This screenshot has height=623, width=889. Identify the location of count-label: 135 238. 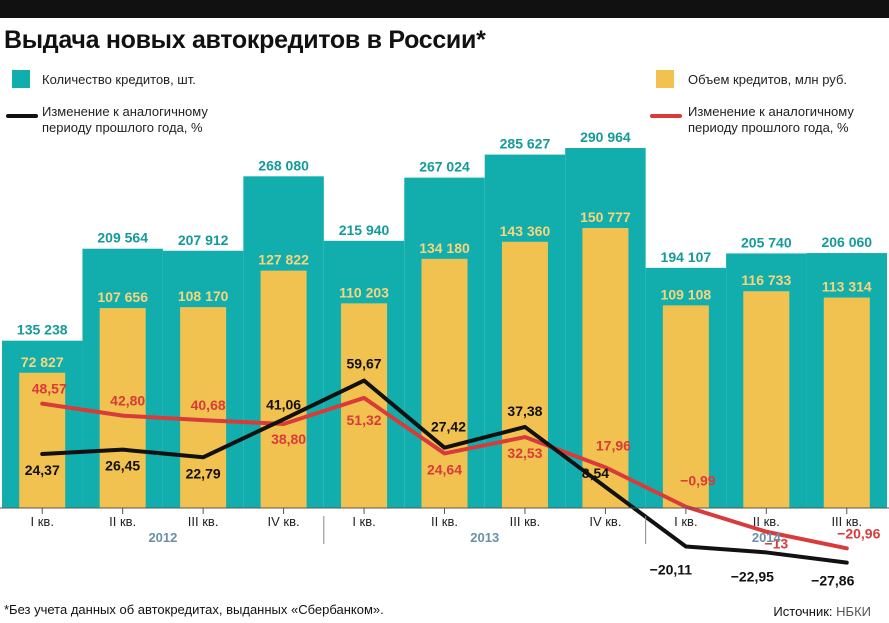
(42, 330).